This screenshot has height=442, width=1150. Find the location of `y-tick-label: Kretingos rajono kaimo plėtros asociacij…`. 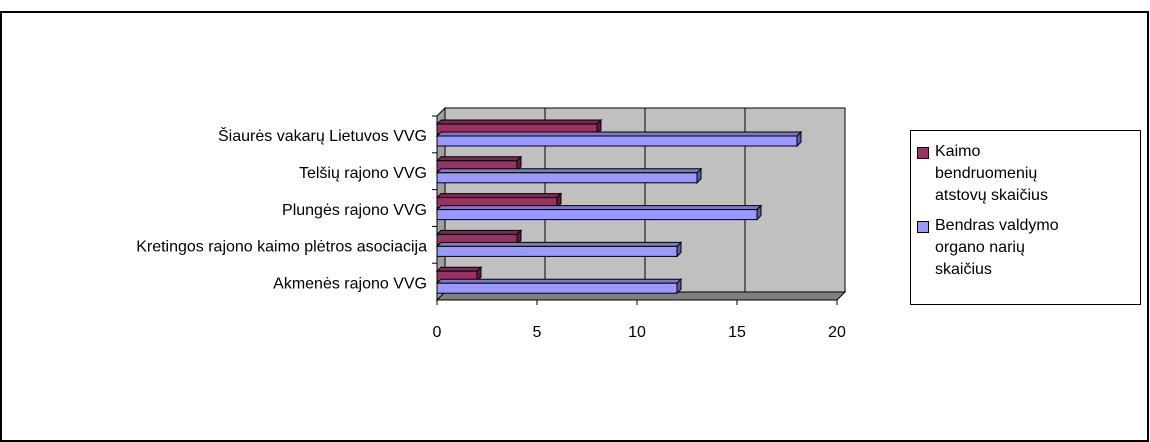

y-tick-label: Kretingos rajono kaimo plėtros asociacij… is located at coordinates (281, 247).